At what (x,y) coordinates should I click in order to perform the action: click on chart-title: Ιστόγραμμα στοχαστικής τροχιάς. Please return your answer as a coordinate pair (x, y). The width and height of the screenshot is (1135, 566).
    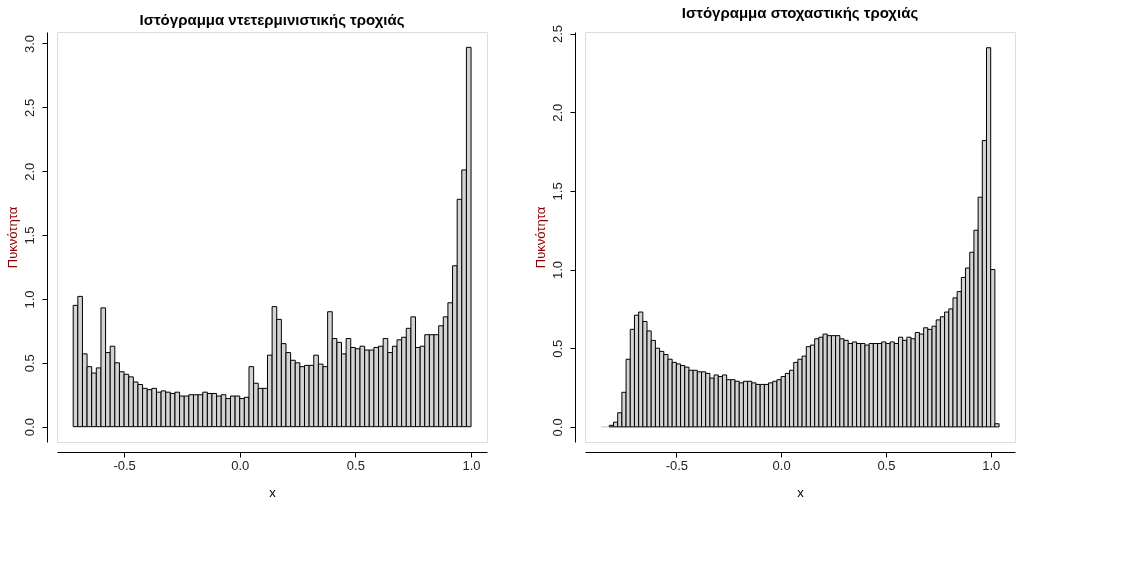
    Looking at the image, I should click on (800, 12).